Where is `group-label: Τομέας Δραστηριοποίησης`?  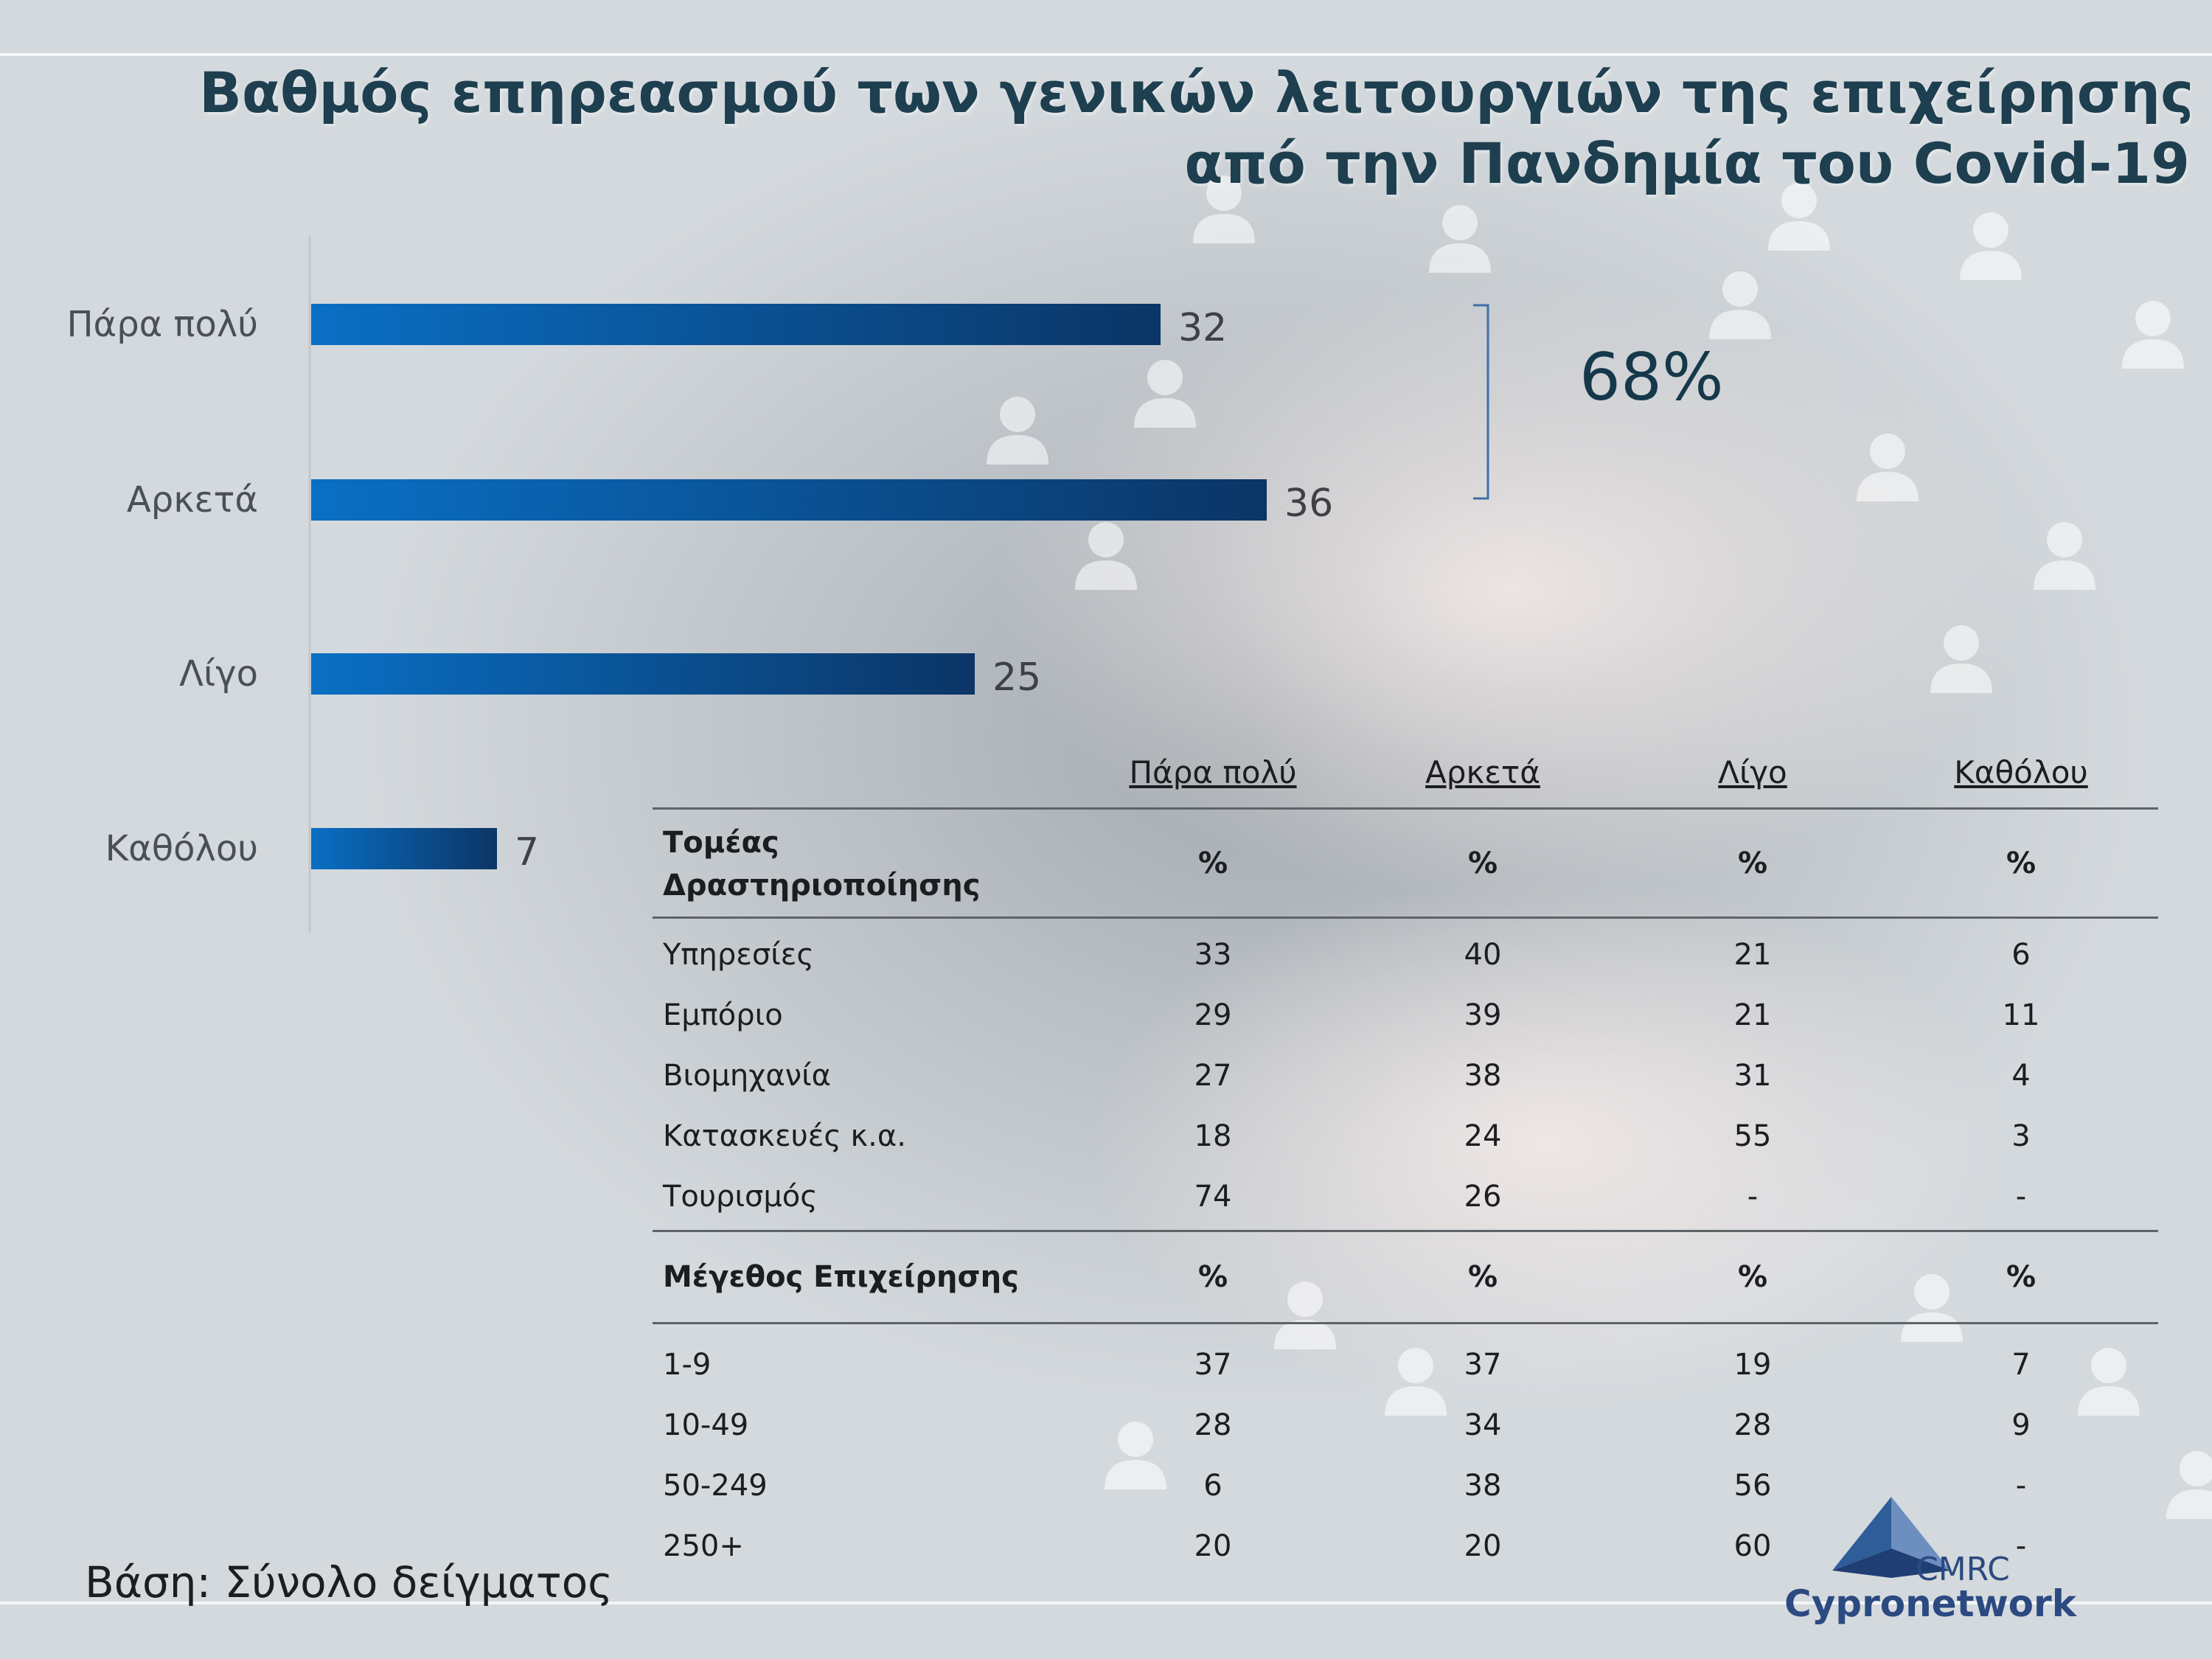 group-label: Τομέας Δραστηριοποίησης is located at coordinates (821, 864).